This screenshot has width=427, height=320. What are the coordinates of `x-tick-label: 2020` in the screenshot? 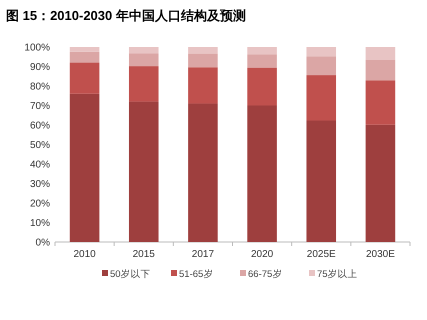 It's located at (262, 254).